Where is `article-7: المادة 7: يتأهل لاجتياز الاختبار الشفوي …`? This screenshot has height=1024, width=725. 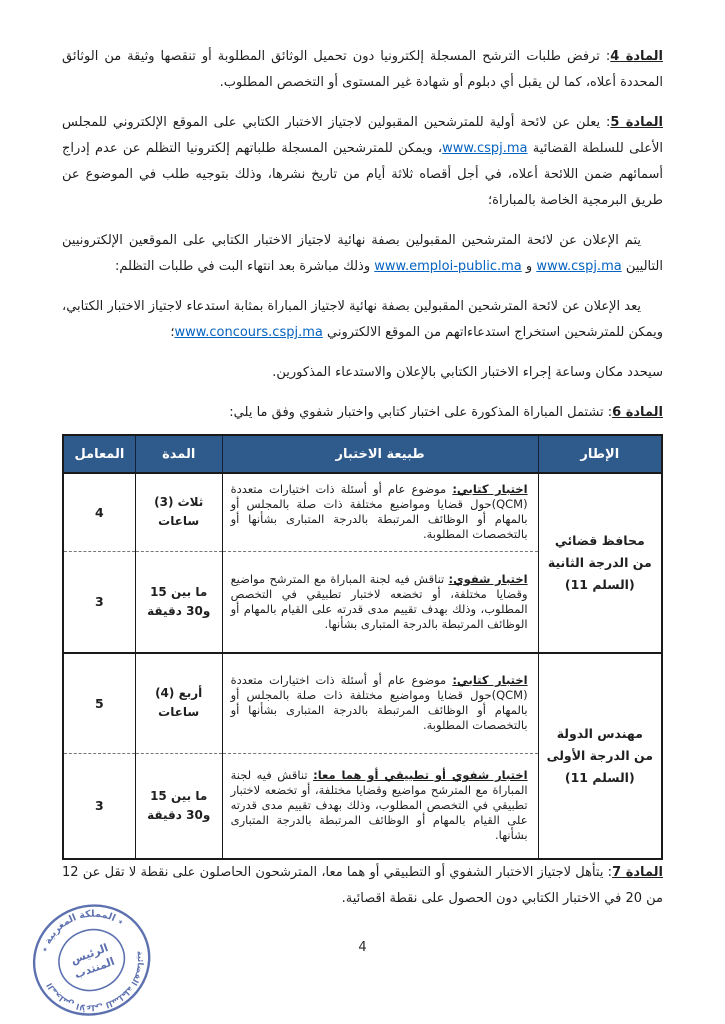
article-7: المادة 7: يتأهل لاجتياز الاختبار الشفوي … is located at coordinates (362, 886).